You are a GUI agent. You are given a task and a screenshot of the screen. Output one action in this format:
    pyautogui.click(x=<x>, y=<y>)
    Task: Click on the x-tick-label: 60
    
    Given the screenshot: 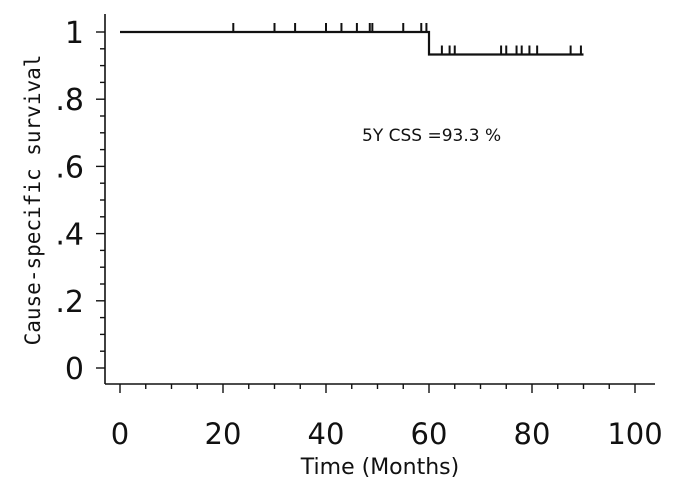 What is the action you would take?
    pyautogui.click(x=429, y=434)
    